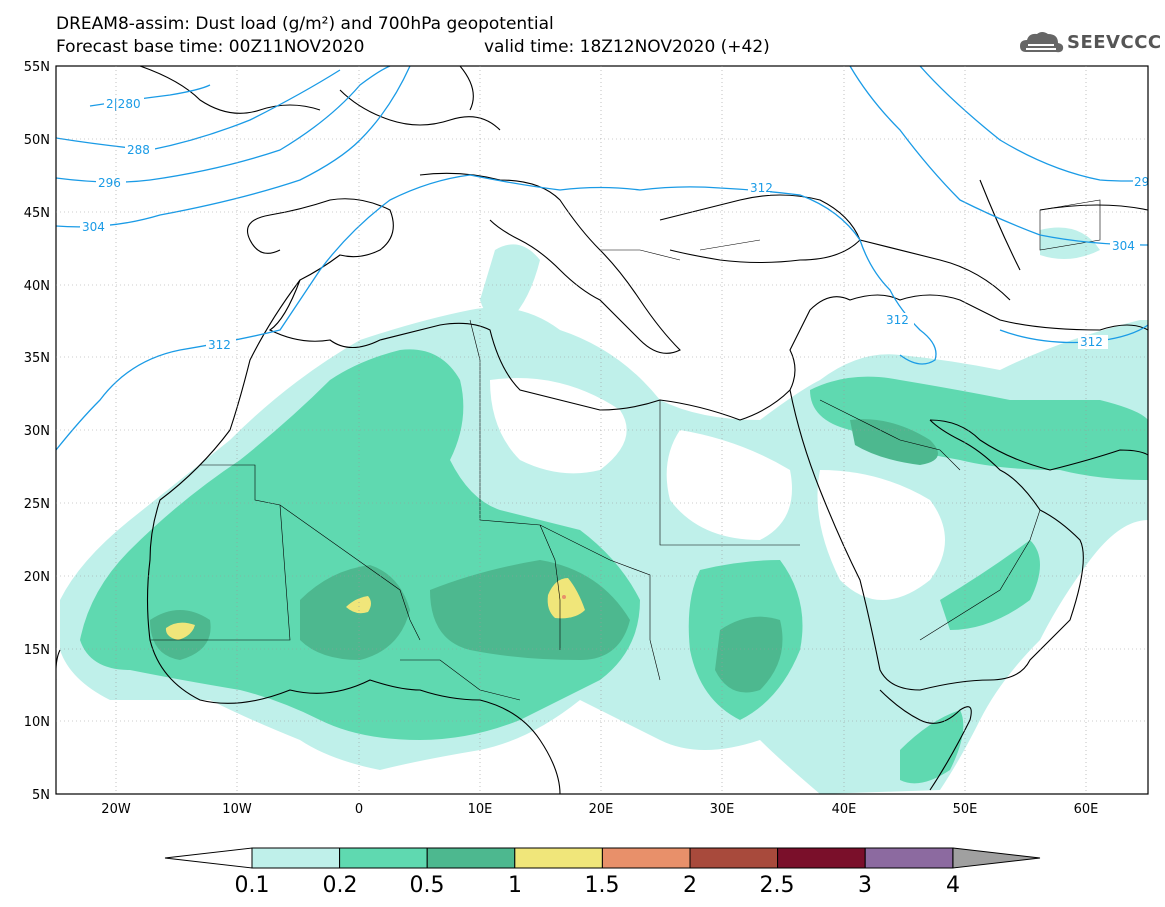  Describe the element at coordinates (515, 885) in the screenshot. I see `colorbar-label: 1` at that location.